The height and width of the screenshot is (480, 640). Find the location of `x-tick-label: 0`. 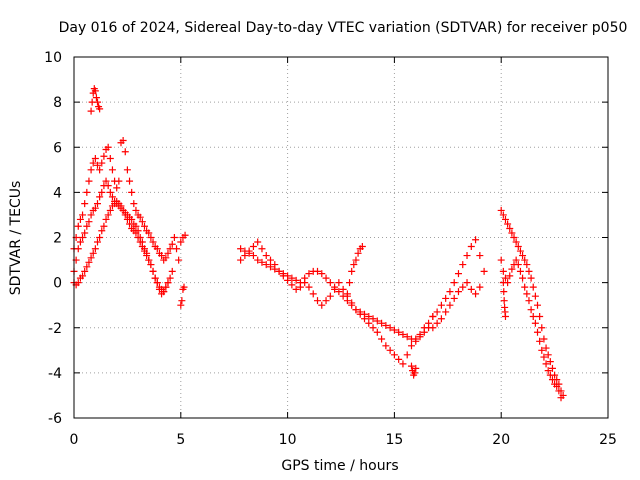

x-tick-label: 0 is located at coordinates (74, 440).